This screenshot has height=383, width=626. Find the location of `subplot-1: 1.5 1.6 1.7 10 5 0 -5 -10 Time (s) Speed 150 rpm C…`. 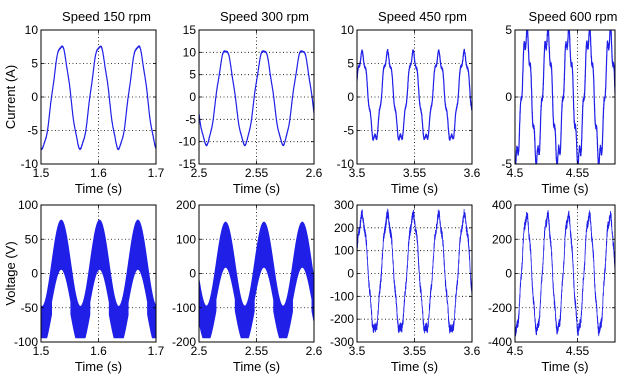

subplot-1: 1.5 1.6 1.7 10 5 0 -5 -10 Time (s) Speed 150 rpm C… is located at coordinates (84, 102).